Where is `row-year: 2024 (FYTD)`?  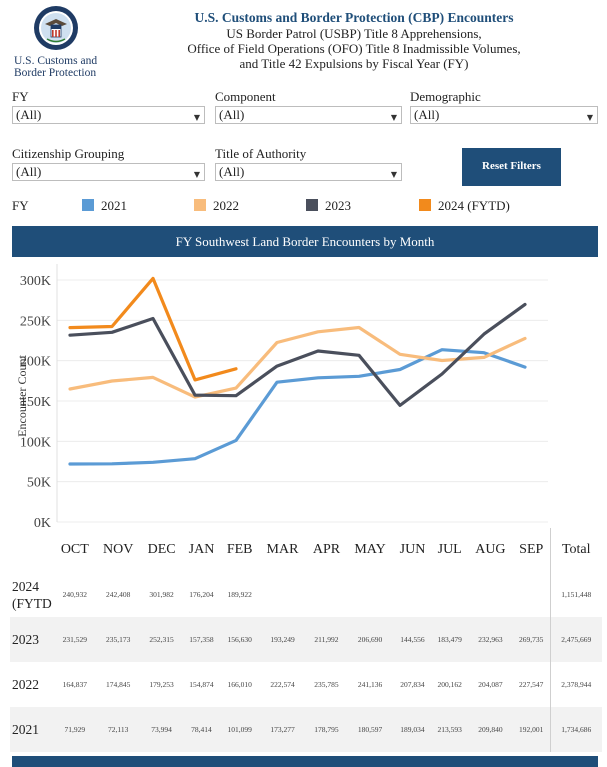
row-year: 2024 (FYTD) is located at coordinates (32, 594).